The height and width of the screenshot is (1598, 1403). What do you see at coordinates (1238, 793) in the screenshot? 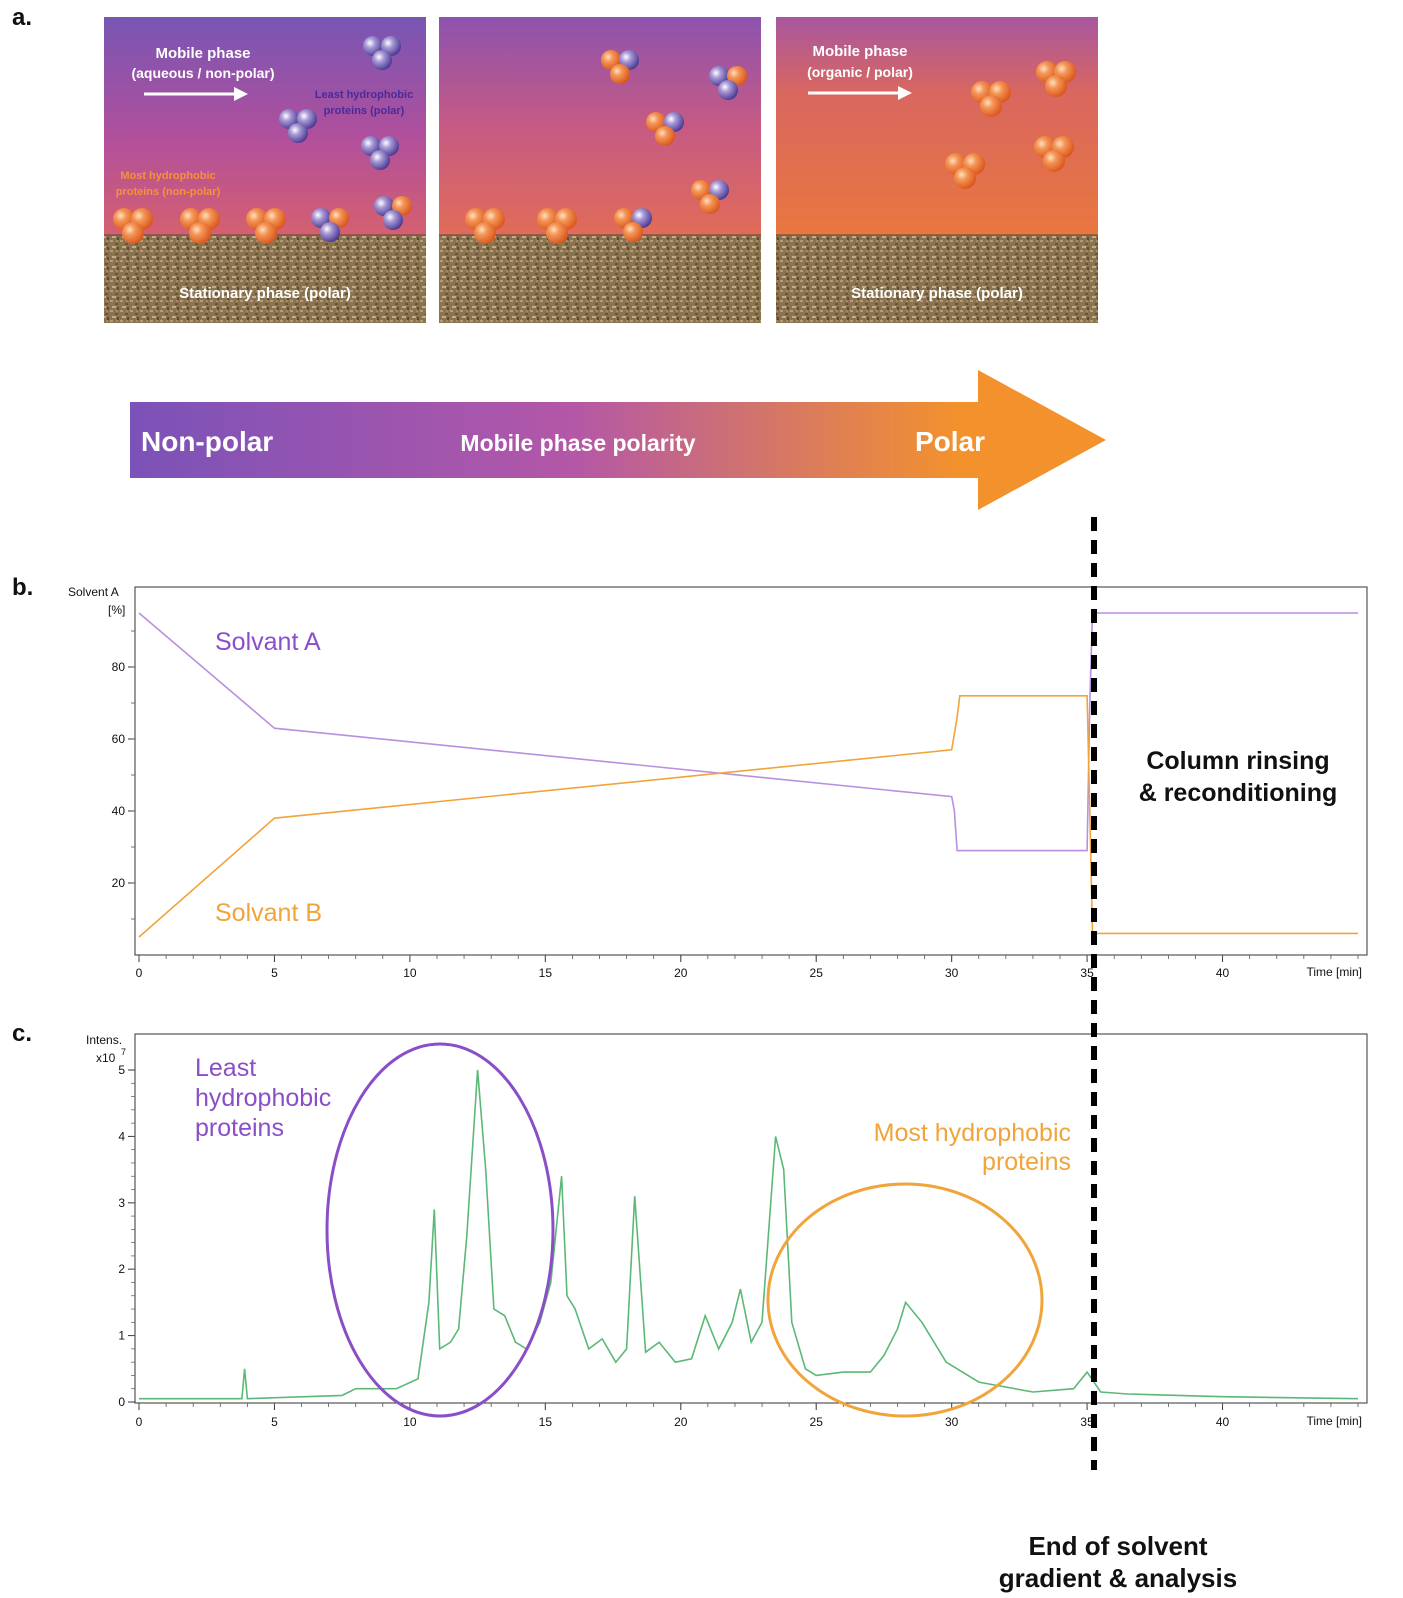
I see `rinse-label-line2: & reconditioning` at bounding box center [1238, 793].